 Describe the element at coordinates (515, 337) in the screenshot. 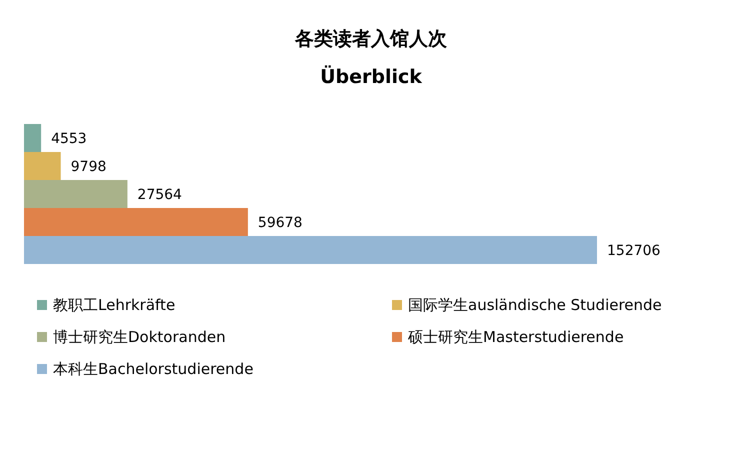

I see `legend-label: 硕士研究生Masterstudierende` at that location.